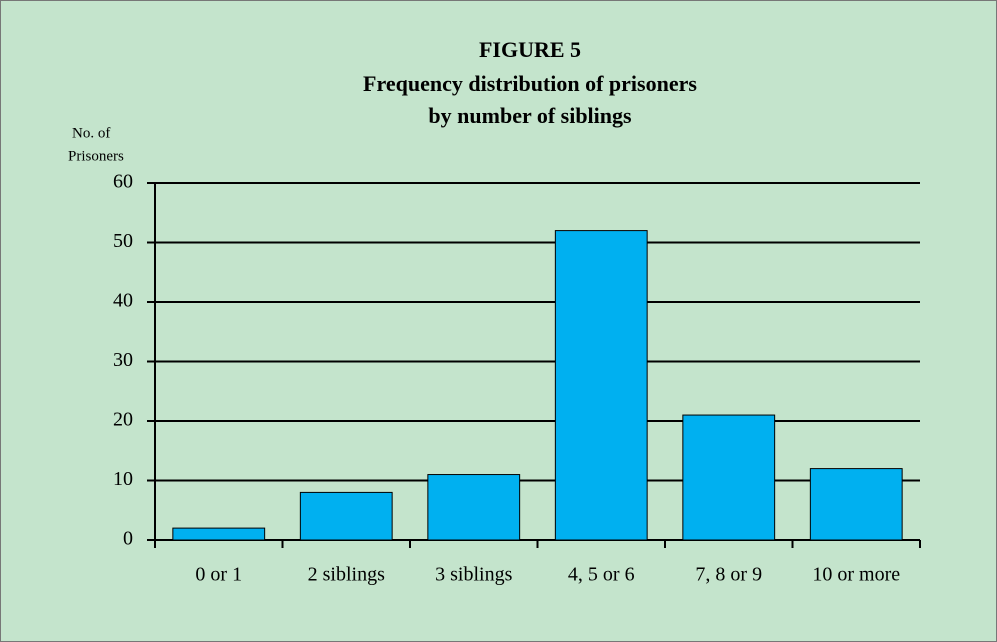 The height and width of the screenshot is (642, 997). I want to click on y-tick-label: 0, so click(128, 539).